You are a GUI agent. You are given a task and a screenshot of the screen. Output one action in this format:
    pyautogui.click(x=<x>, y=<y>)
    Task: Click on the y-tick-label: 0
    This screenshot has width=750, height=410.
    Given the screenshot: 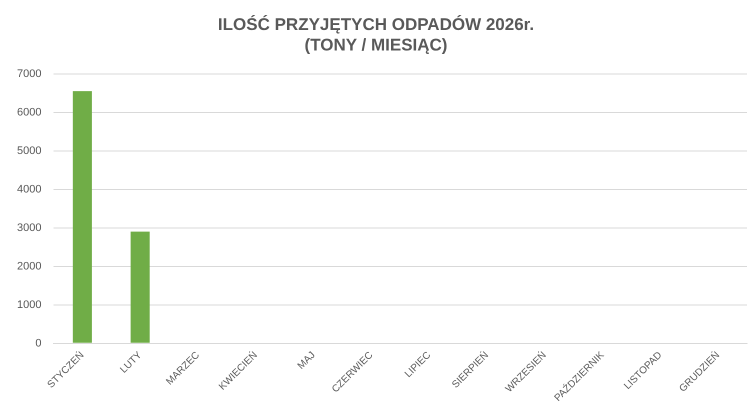 What is the action you would take?
    pyautogui.click(x=38, y=343)
    